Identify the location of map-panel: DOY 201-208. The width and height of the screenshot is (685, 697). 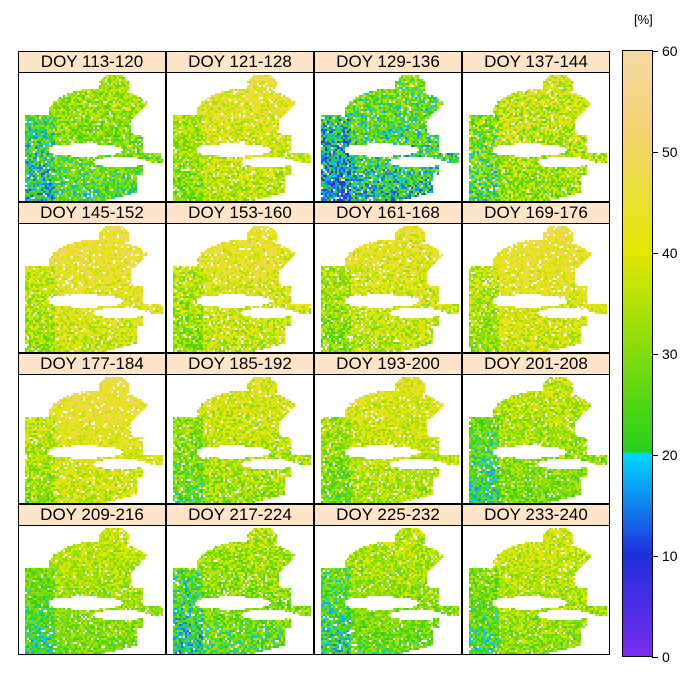
(536, 428).